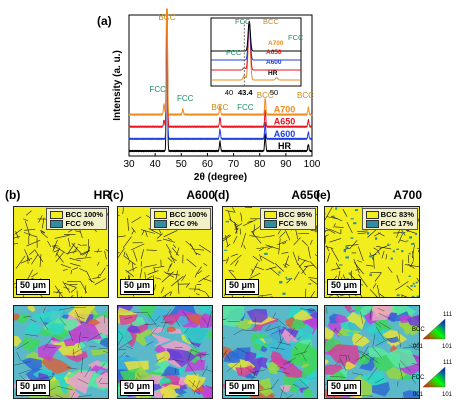 Image resolution: width=460 pixels, height=406 pixels. What do you see at coordinates (292, 224) in the screenshot?
I see `fcc-fraction: FCC 5%` at bounding box center [292, 224].